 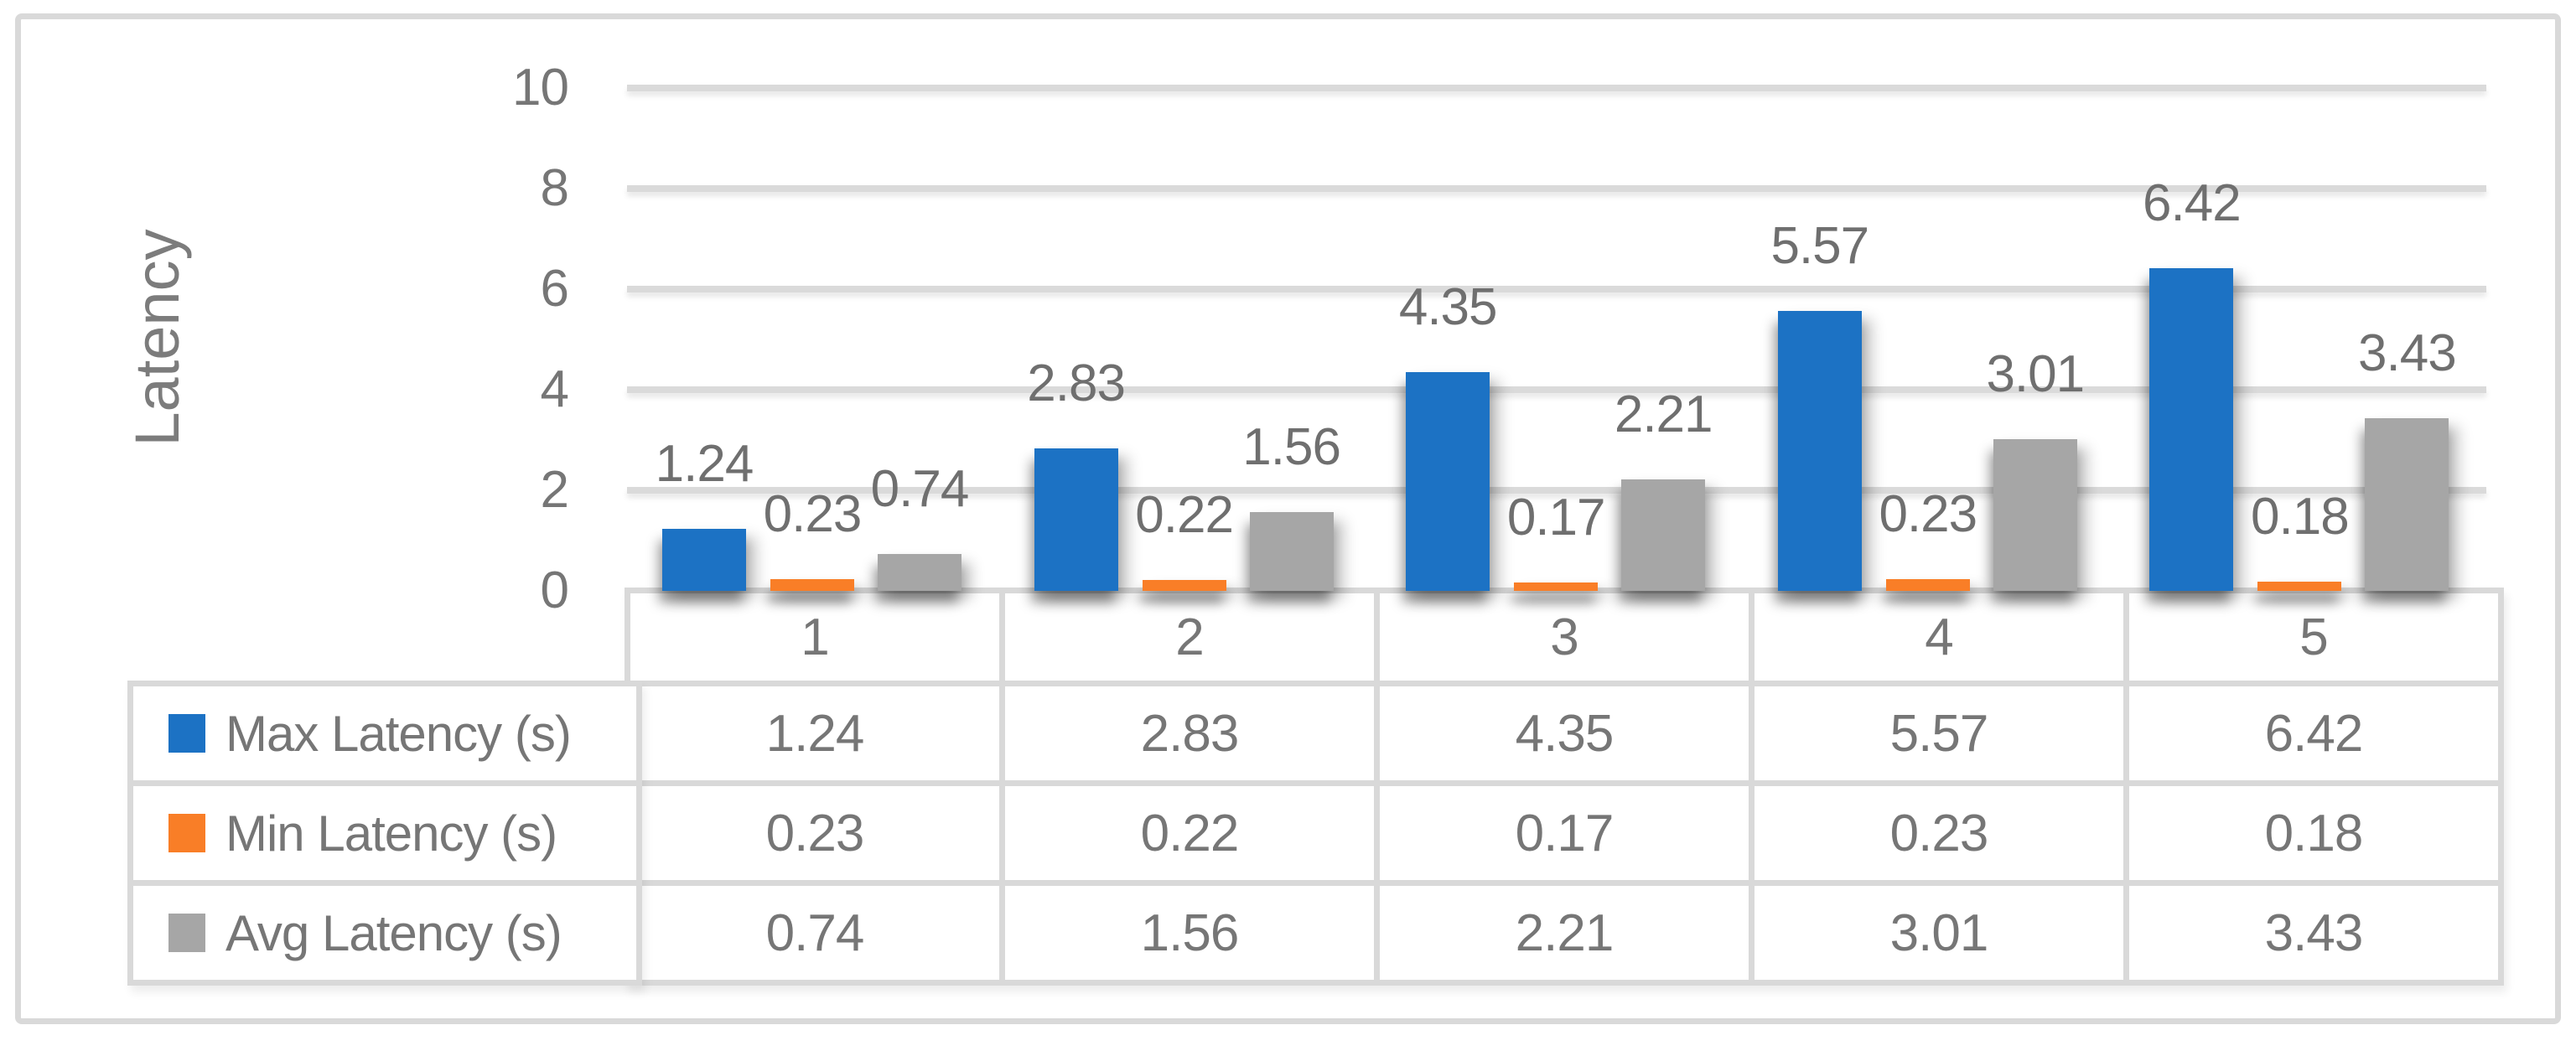 I want to click on bar-data-label: 1.56, so click(x=1291, y=447).